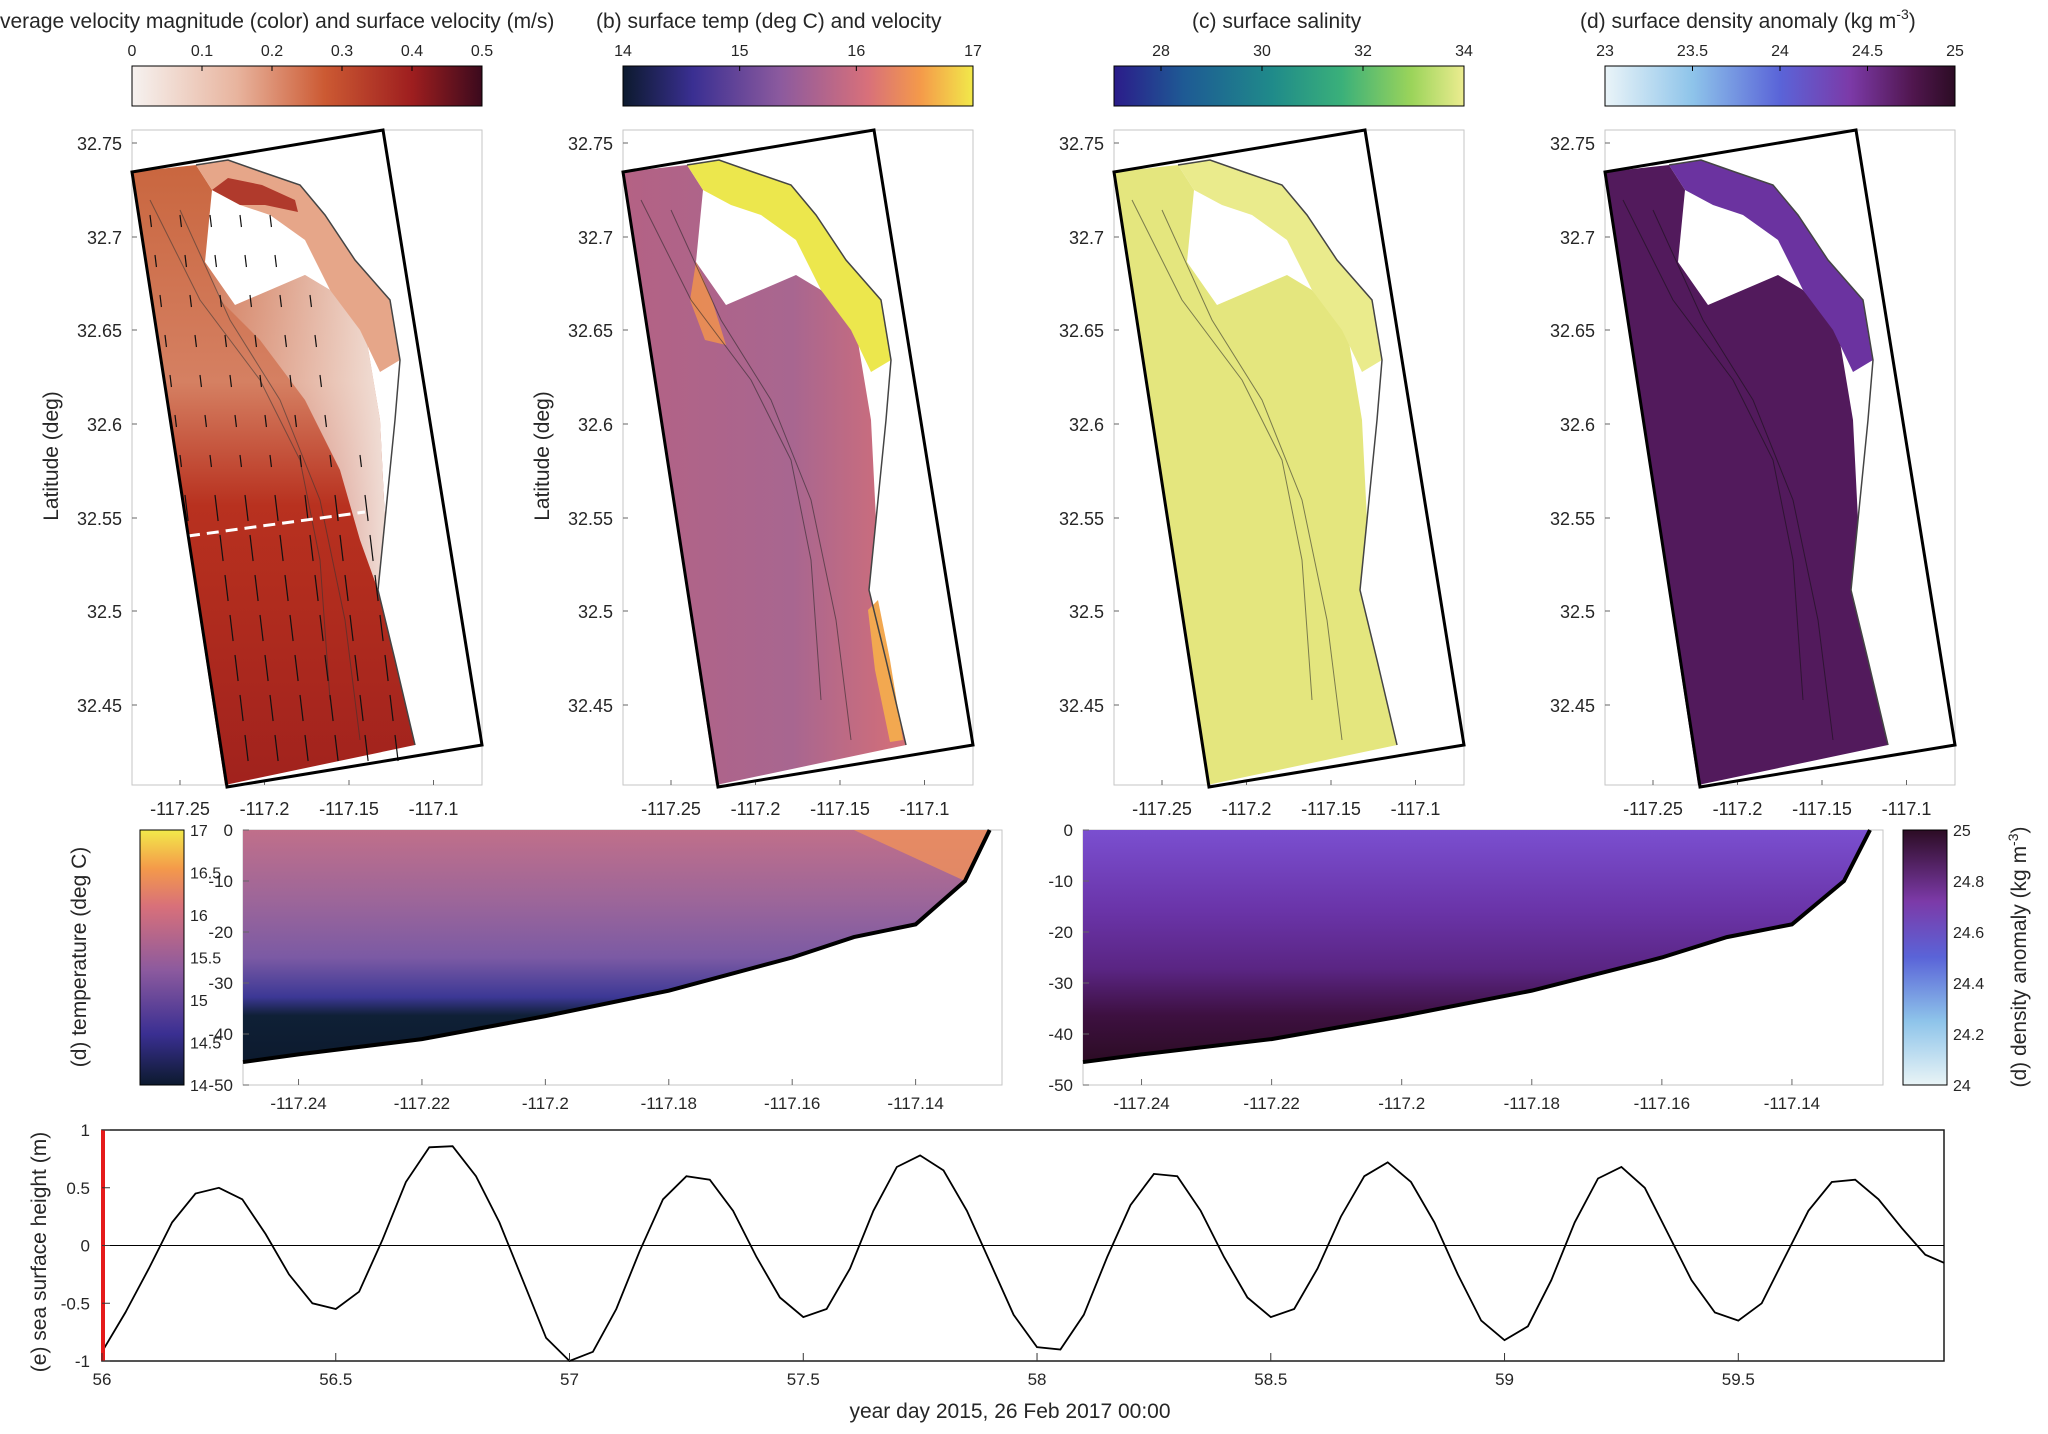 The height and width of the screenshot is (1434, 2048). I want to click on map-c-xtick-label: -117.25, so click(1162, 809).